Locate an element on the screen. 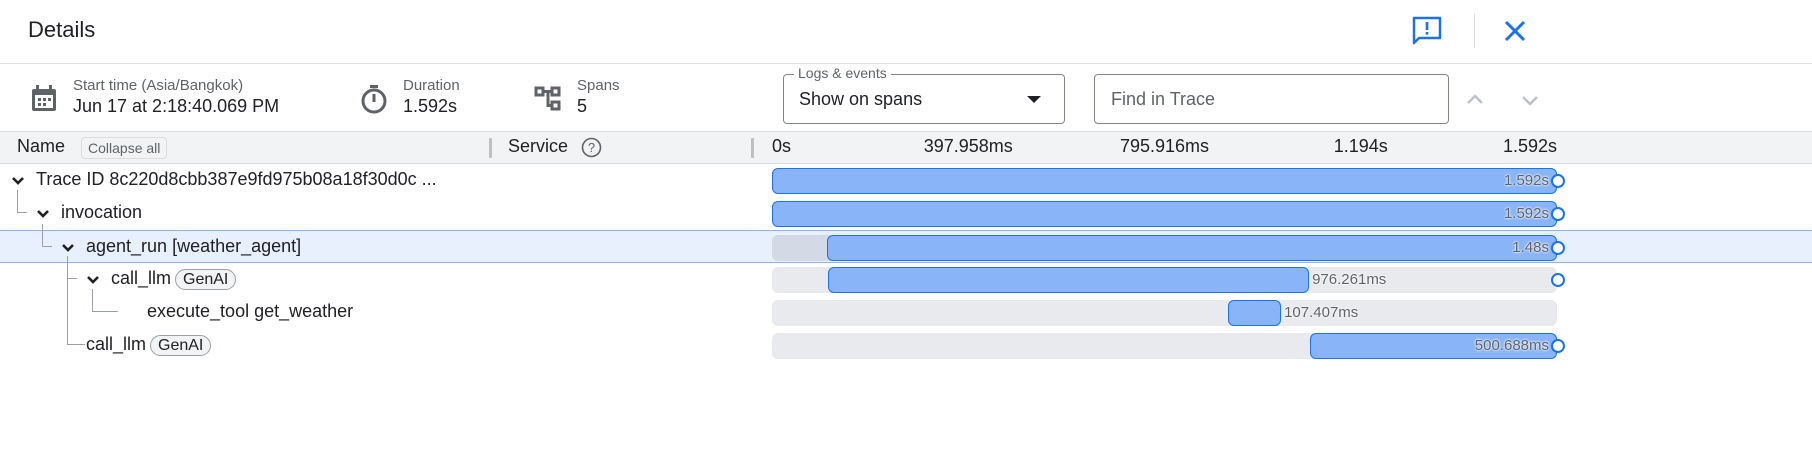  close-icon is located at coordinates (1515, 31).